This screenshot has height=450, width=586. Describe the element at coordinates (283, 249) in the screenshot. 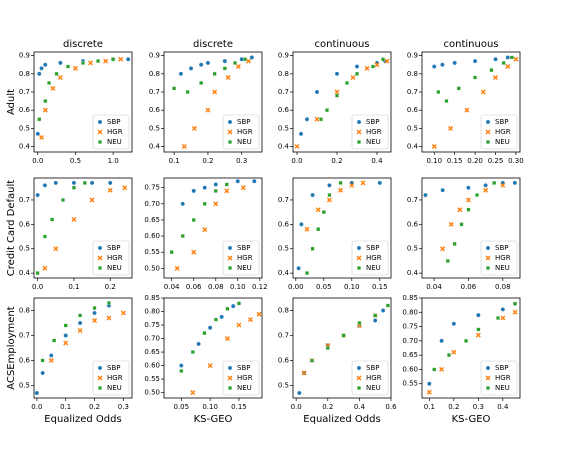

I see `y-tick-label: 0.5` at that location.